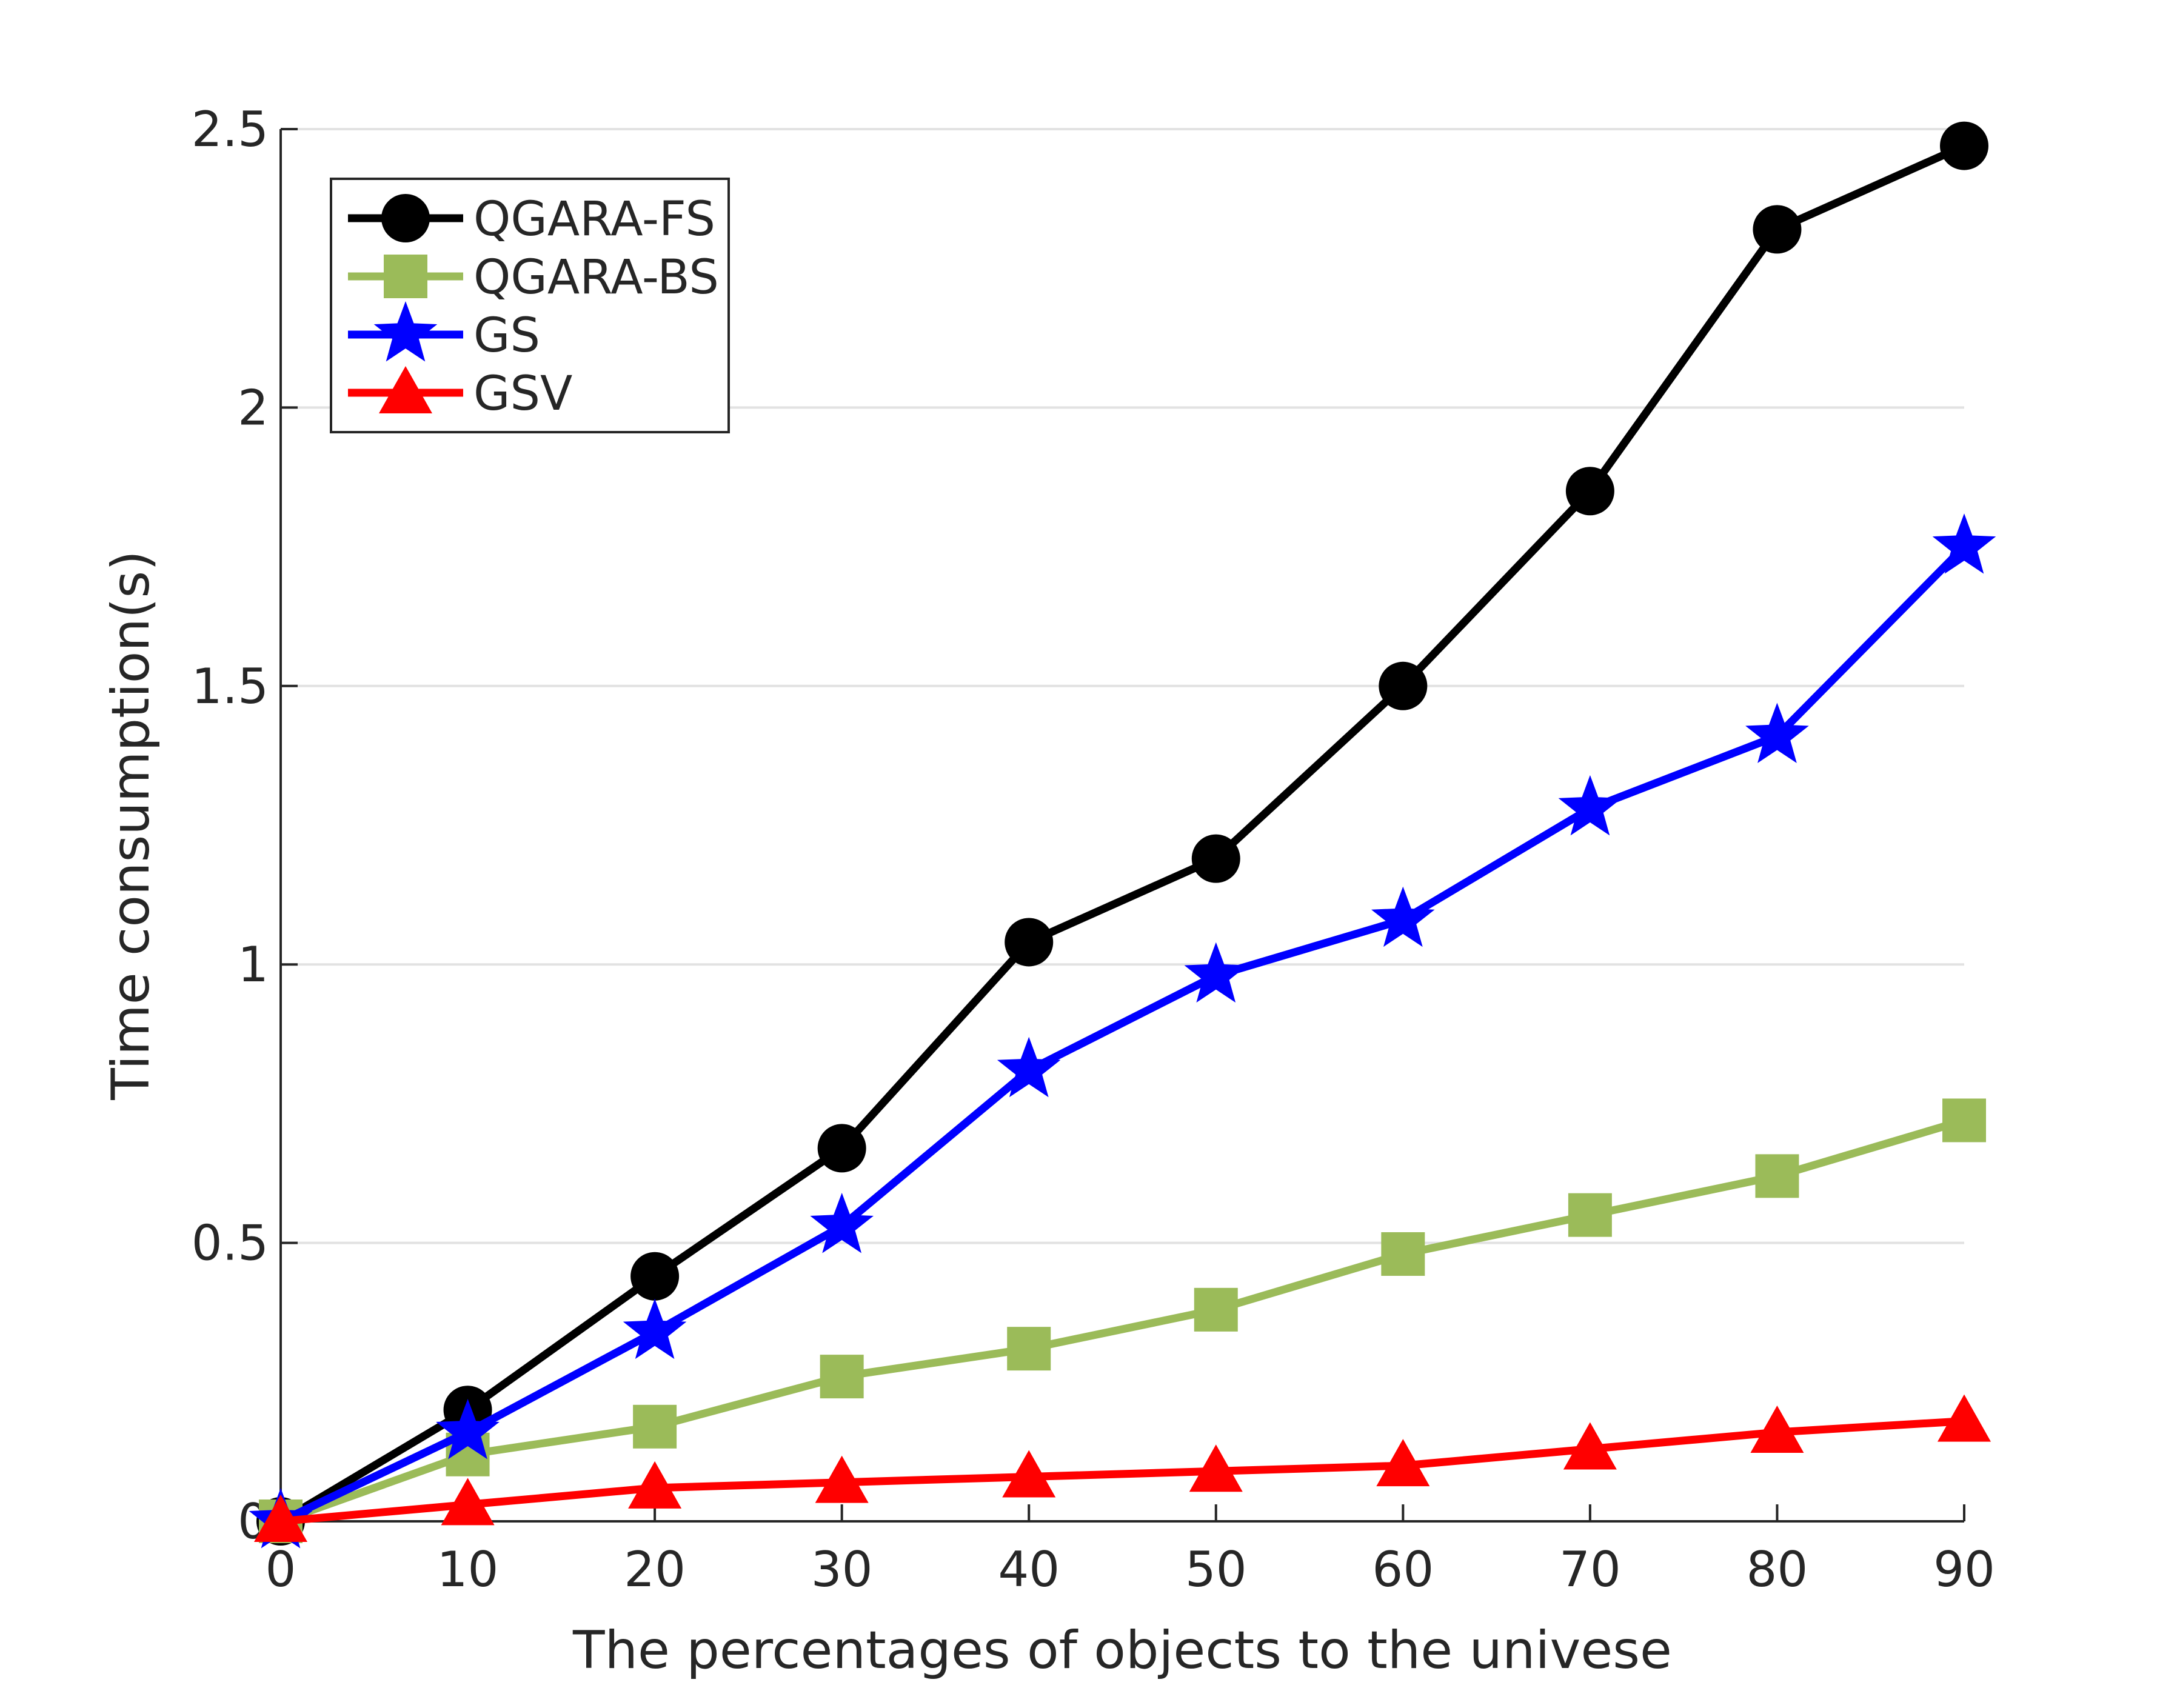 This screenshot has height=1708, width=2160. I want to click on legend-entry: QGARA-BS, so click(533, 277).